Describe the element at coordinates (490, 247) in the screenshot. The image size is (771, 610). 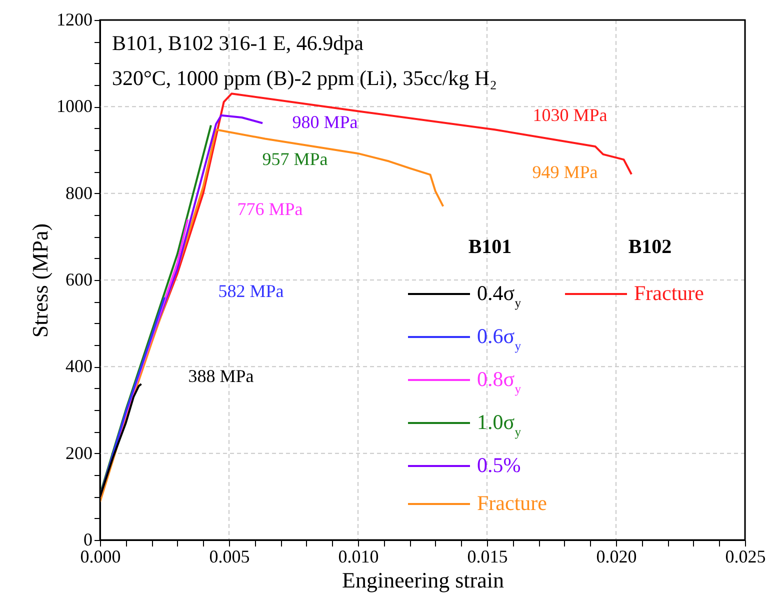
I see `annotation: B101` at that location.